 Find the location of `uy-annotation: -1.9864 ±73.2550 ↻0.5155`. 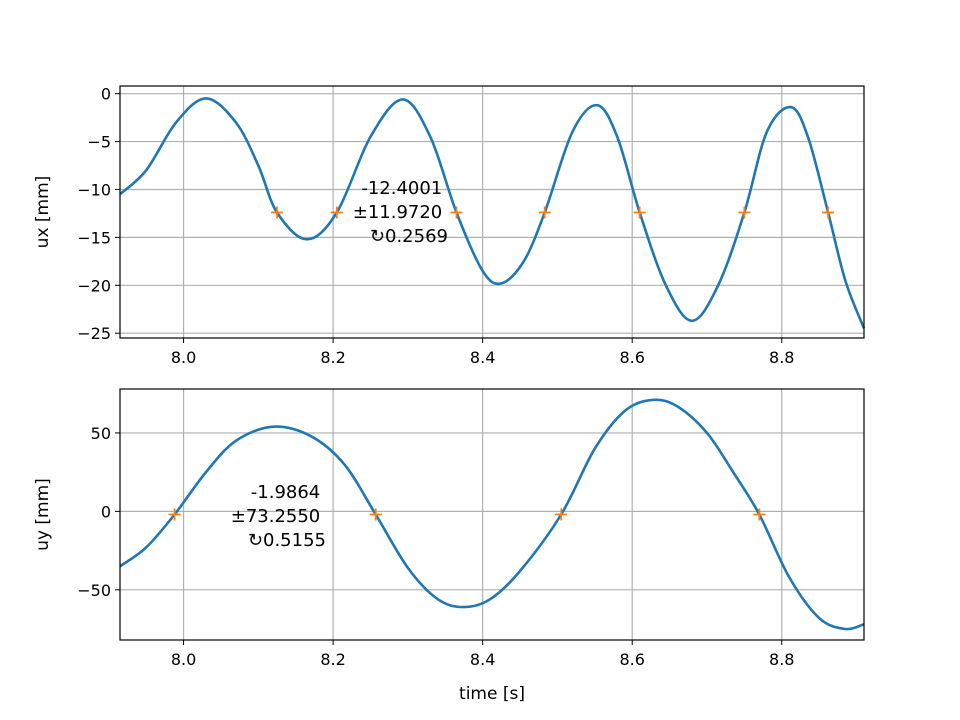

uy-annotation: -1.9864 ±73.2550 ↻0.5155 is located at coordinates (278, 516).